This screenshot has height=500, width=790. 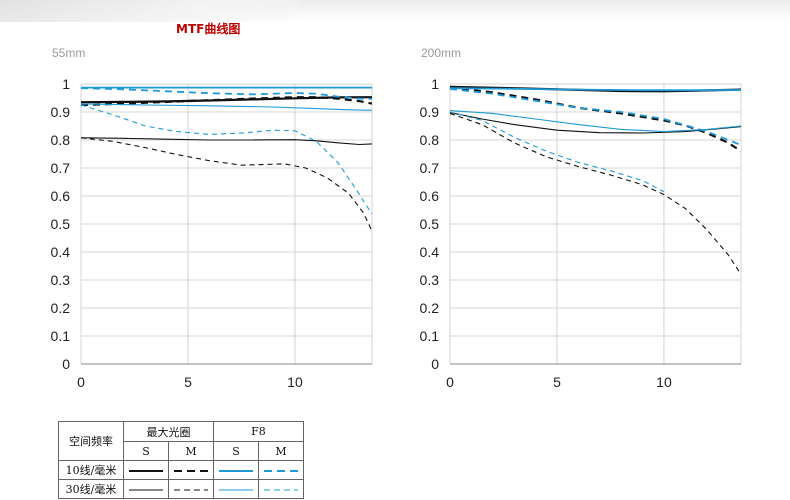 What do you see at coordinates (91, 470) in the screenshot?
I see `legend-row-10: 10线/毫米` at bounding box center [91, 470].